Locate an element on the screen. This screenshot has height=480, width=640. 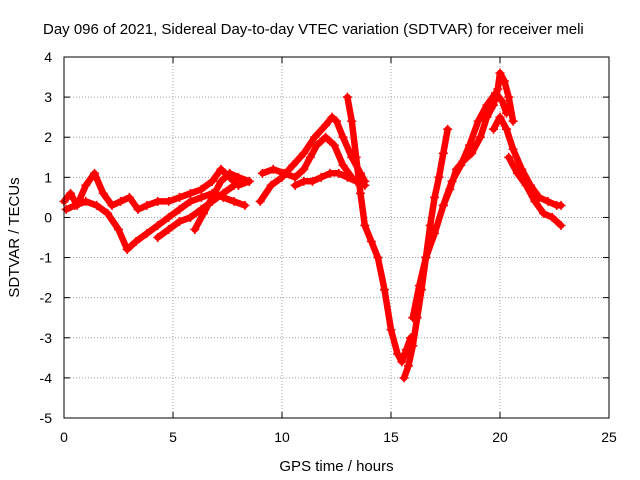
series-sat-d is located at coordinates (222, 201).